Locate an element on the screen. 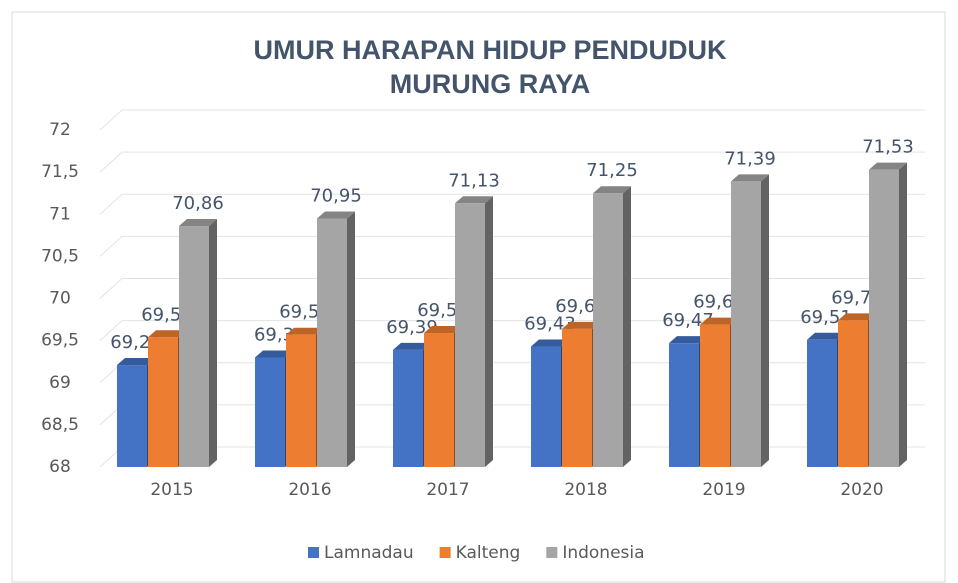 Image resolution: width=958 pixels, height=583 pixels. x-tick-label: 2015 is located at coordinates (171, 490).